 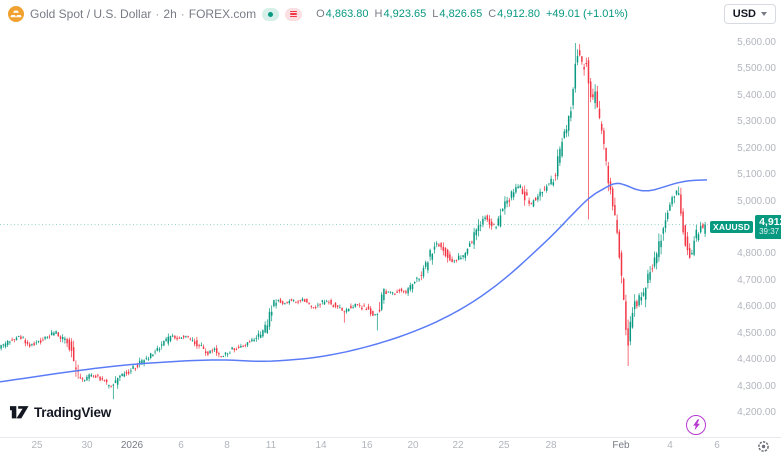 I want to click on change-value: +49.01 (+1.01%), so click(x=587, y=14).